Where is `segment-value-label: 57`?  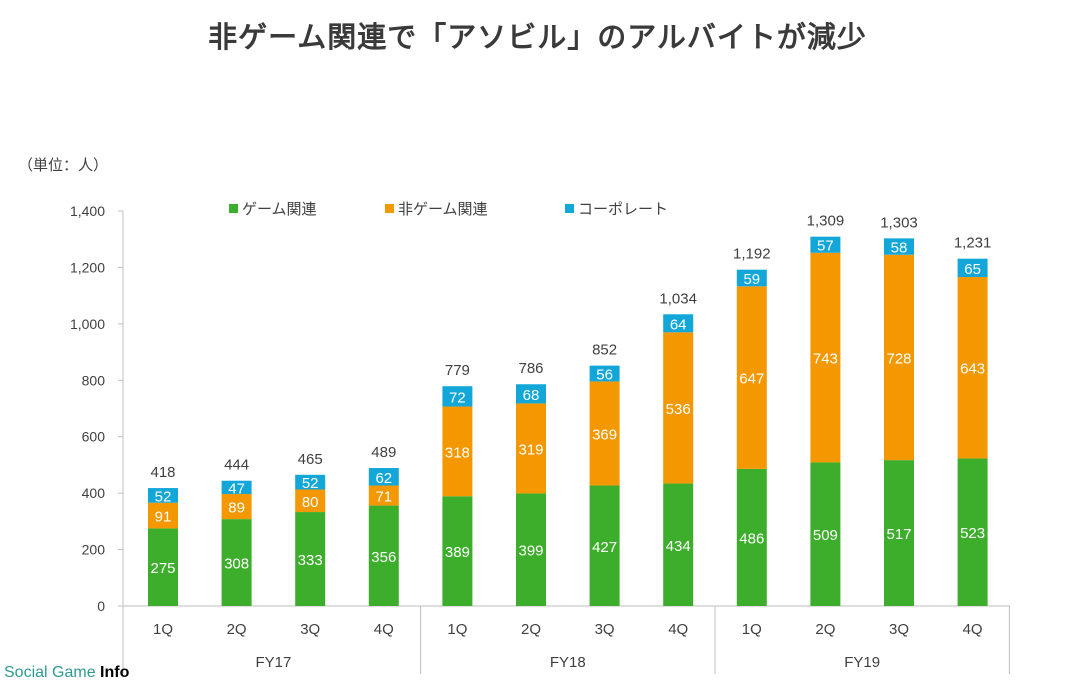
segment-value-label: 57 is located at coordinates (825, 246).